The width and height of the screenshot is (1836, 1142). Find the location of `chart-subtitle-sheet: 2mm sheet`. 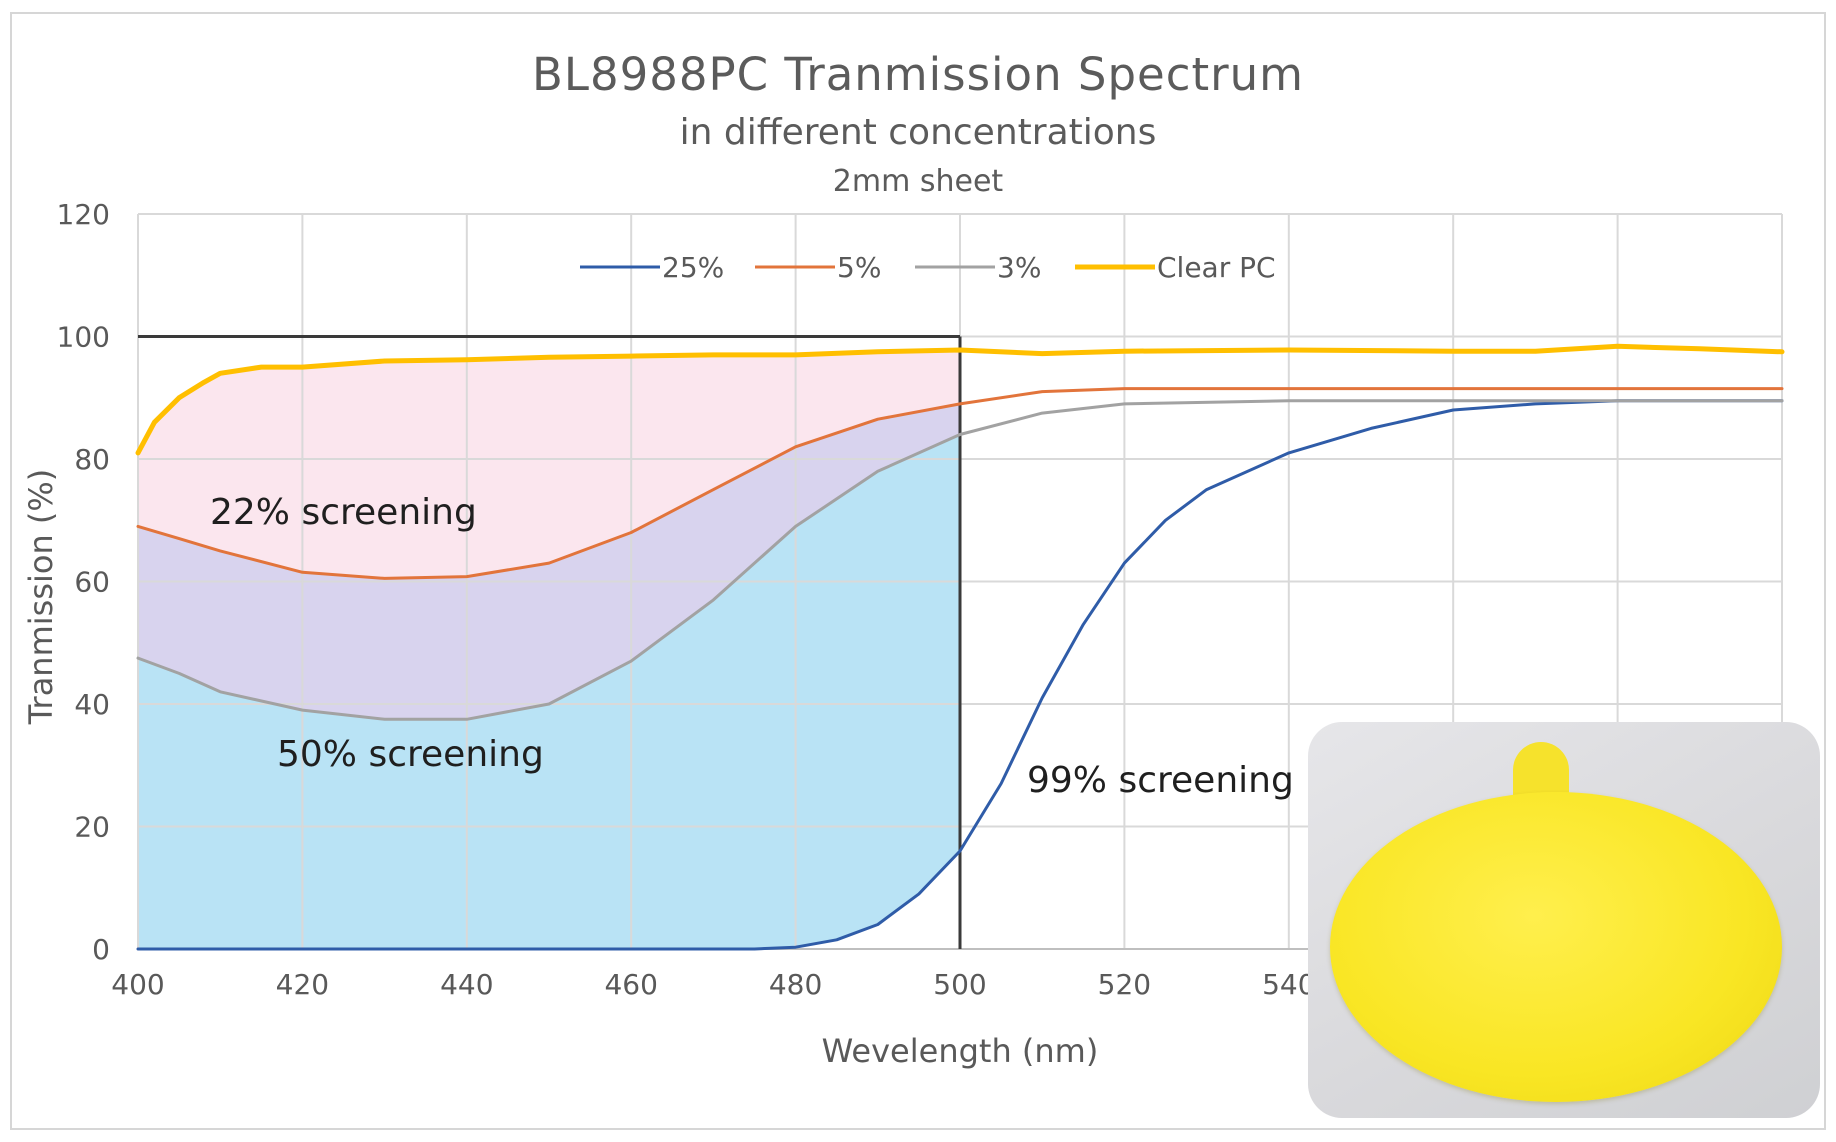

chart-subtitle-sheet: 2mm sheet is located at coordinates (918, 181).